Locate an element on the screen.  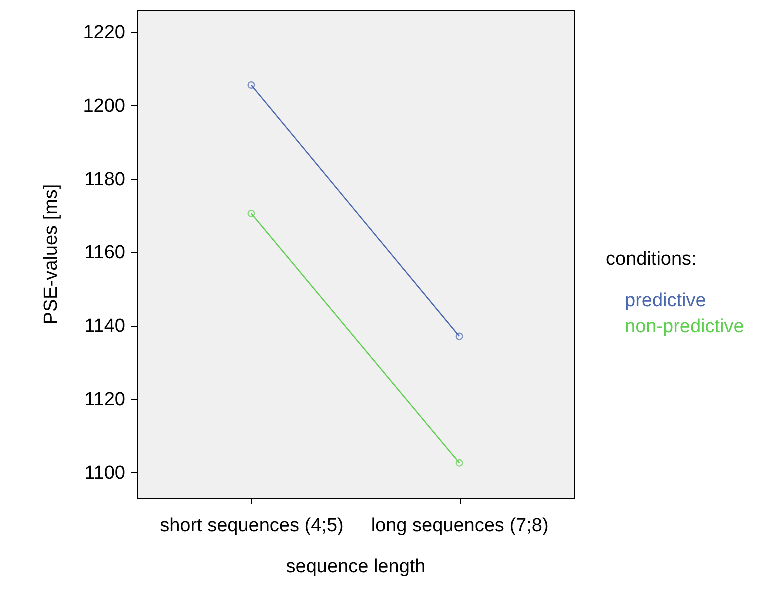
text: non-predictive is located at coordinates (684, 327).